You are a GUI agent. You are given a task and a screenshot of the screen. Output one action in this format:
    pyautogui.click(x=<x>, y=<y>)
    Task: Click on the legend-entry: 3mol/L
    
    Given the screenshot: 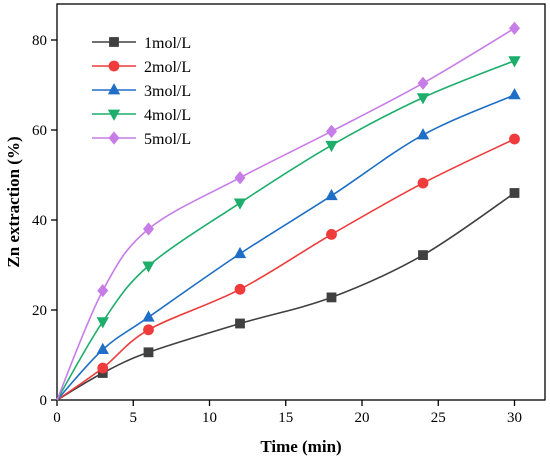 What is the action you would take?
    pyautogui.click(x=141, y=91)
    